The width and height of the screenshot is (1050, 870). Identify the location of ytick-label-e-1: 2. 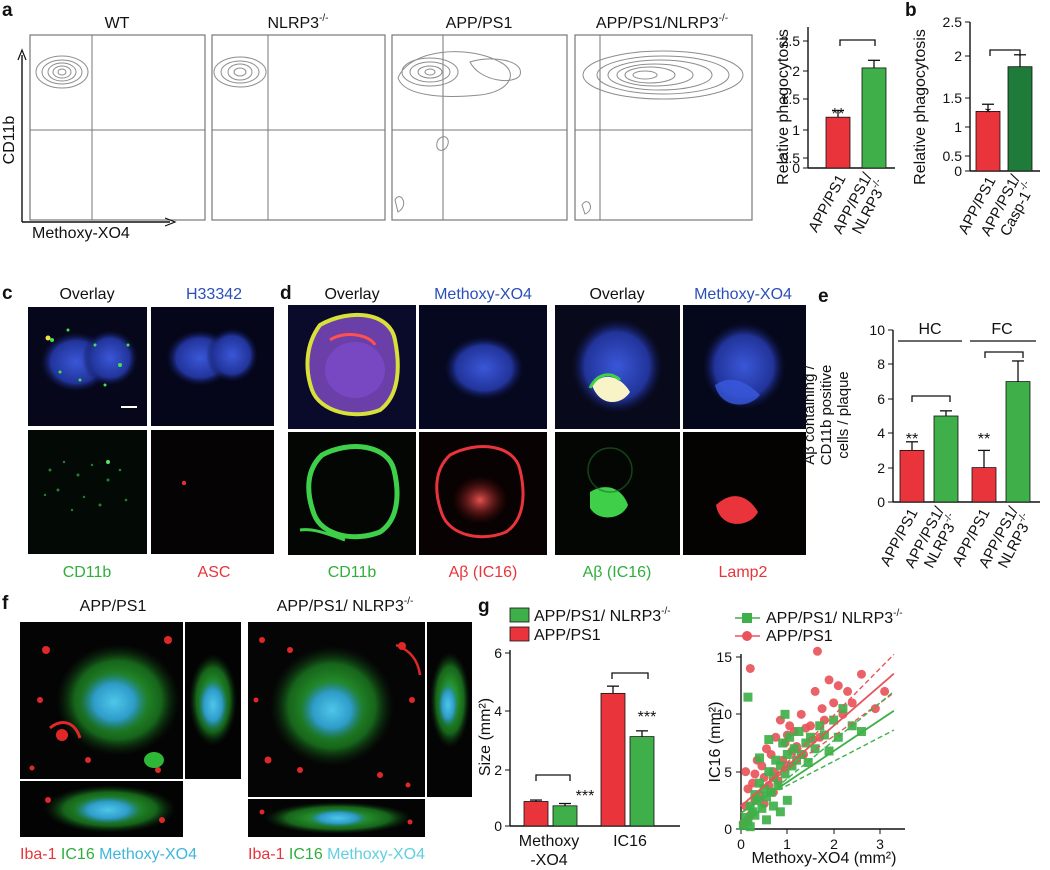
(881, 468).